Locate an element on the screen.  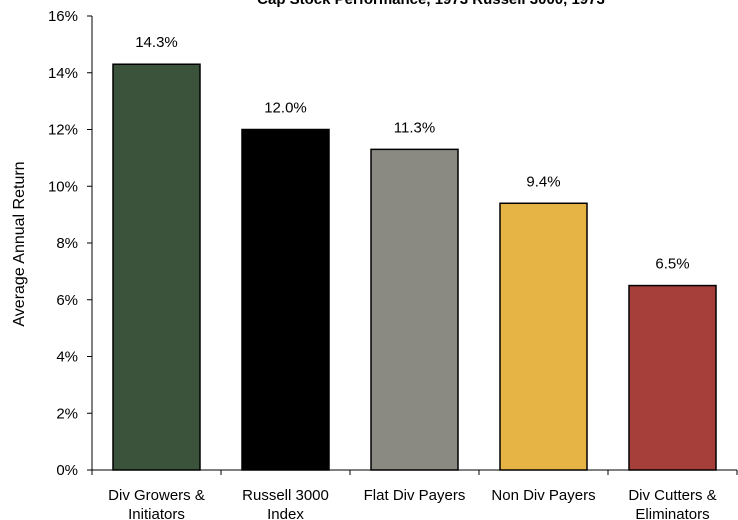
y-tick-label: 16% is located at coordinates (63, 16).